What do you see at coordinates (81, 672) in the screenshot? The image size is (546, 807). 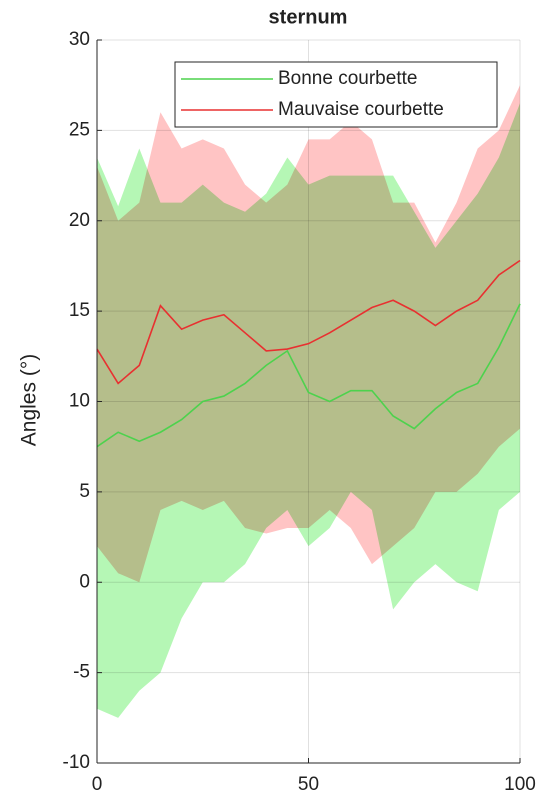 I see `y-tick-label: -5` at bounding box center [81, 672].